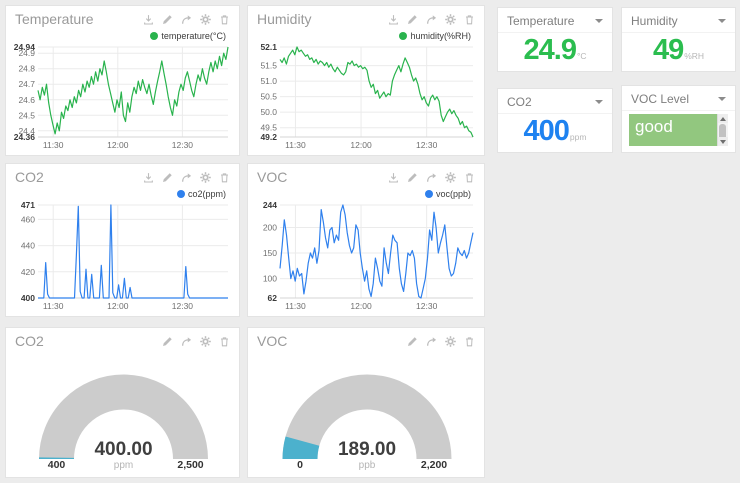  What do you see at coordinates (206, 194) in the screenshot?
I see `legend-label: co2(ppm)` at bounding box center [206, 194].